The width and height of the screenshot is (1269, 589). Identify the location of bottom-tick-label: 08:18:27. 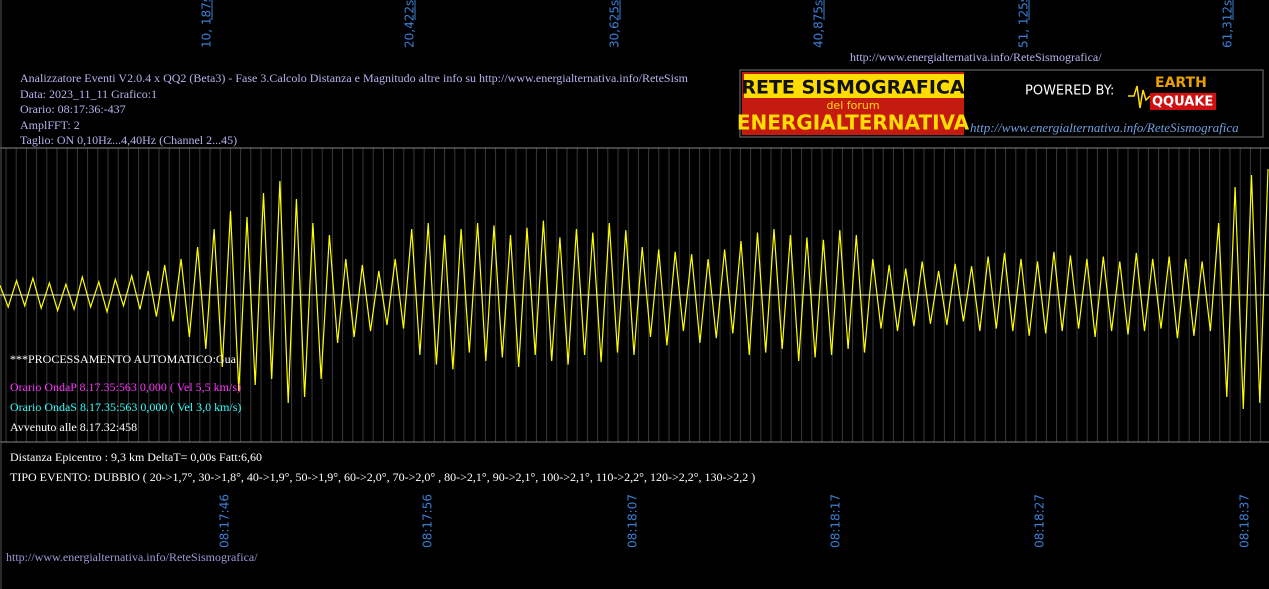
(1040, 521).